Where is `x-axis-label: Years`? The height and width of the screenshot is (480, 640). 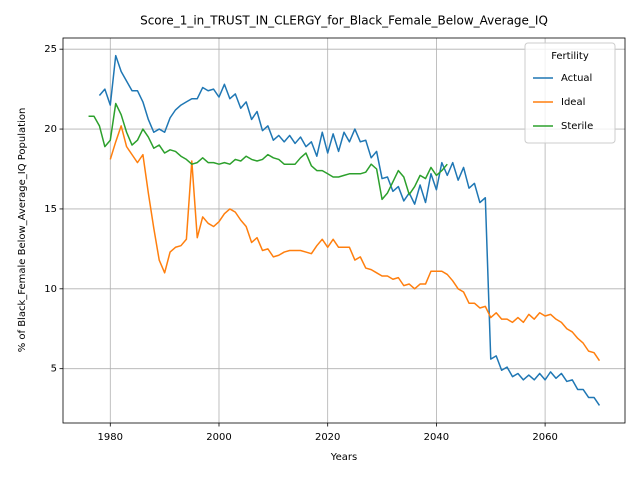 x-axis-label: Years is located at coordinates (343, 457).